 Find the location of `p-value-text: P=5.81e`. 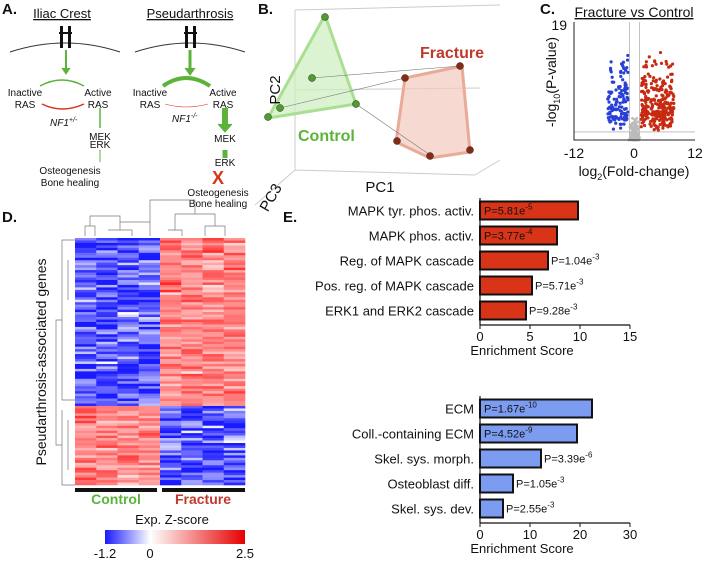

p-value-text: P=5.81e is located at coordinates (504, 212).